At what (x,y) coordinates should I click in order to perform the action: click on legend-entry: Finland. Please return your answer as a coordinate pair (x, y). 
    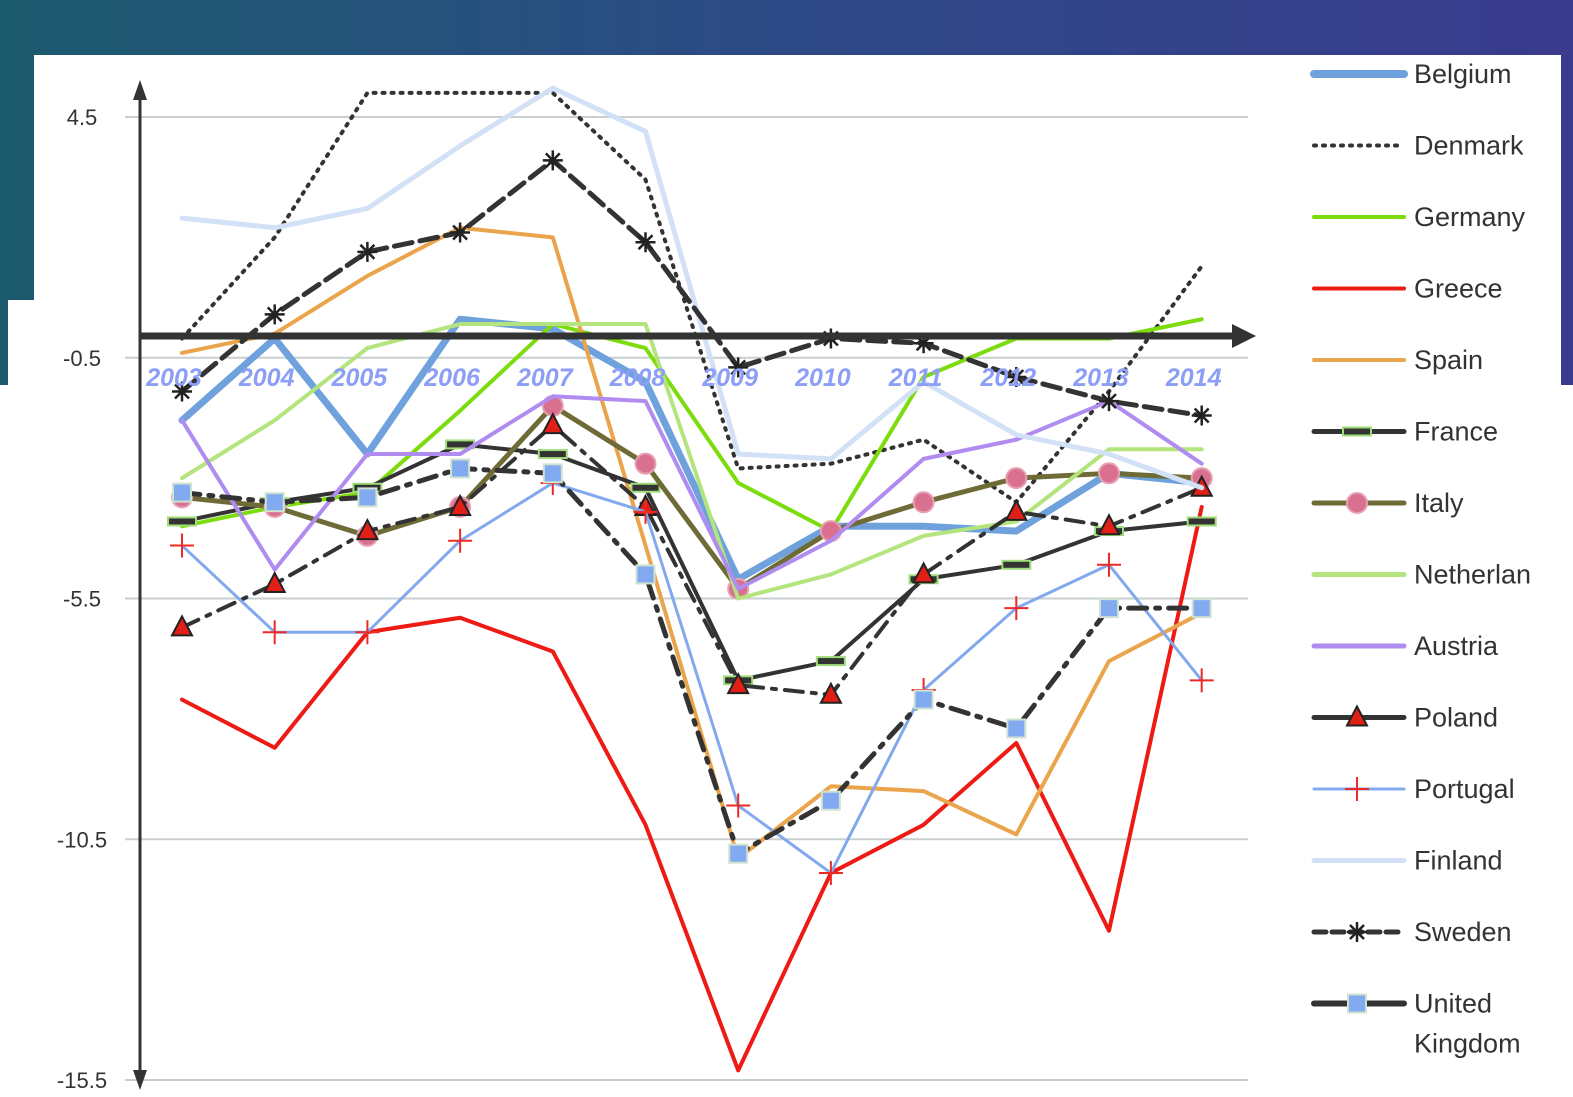
    Looking at the image, I should click on (1407, 861).